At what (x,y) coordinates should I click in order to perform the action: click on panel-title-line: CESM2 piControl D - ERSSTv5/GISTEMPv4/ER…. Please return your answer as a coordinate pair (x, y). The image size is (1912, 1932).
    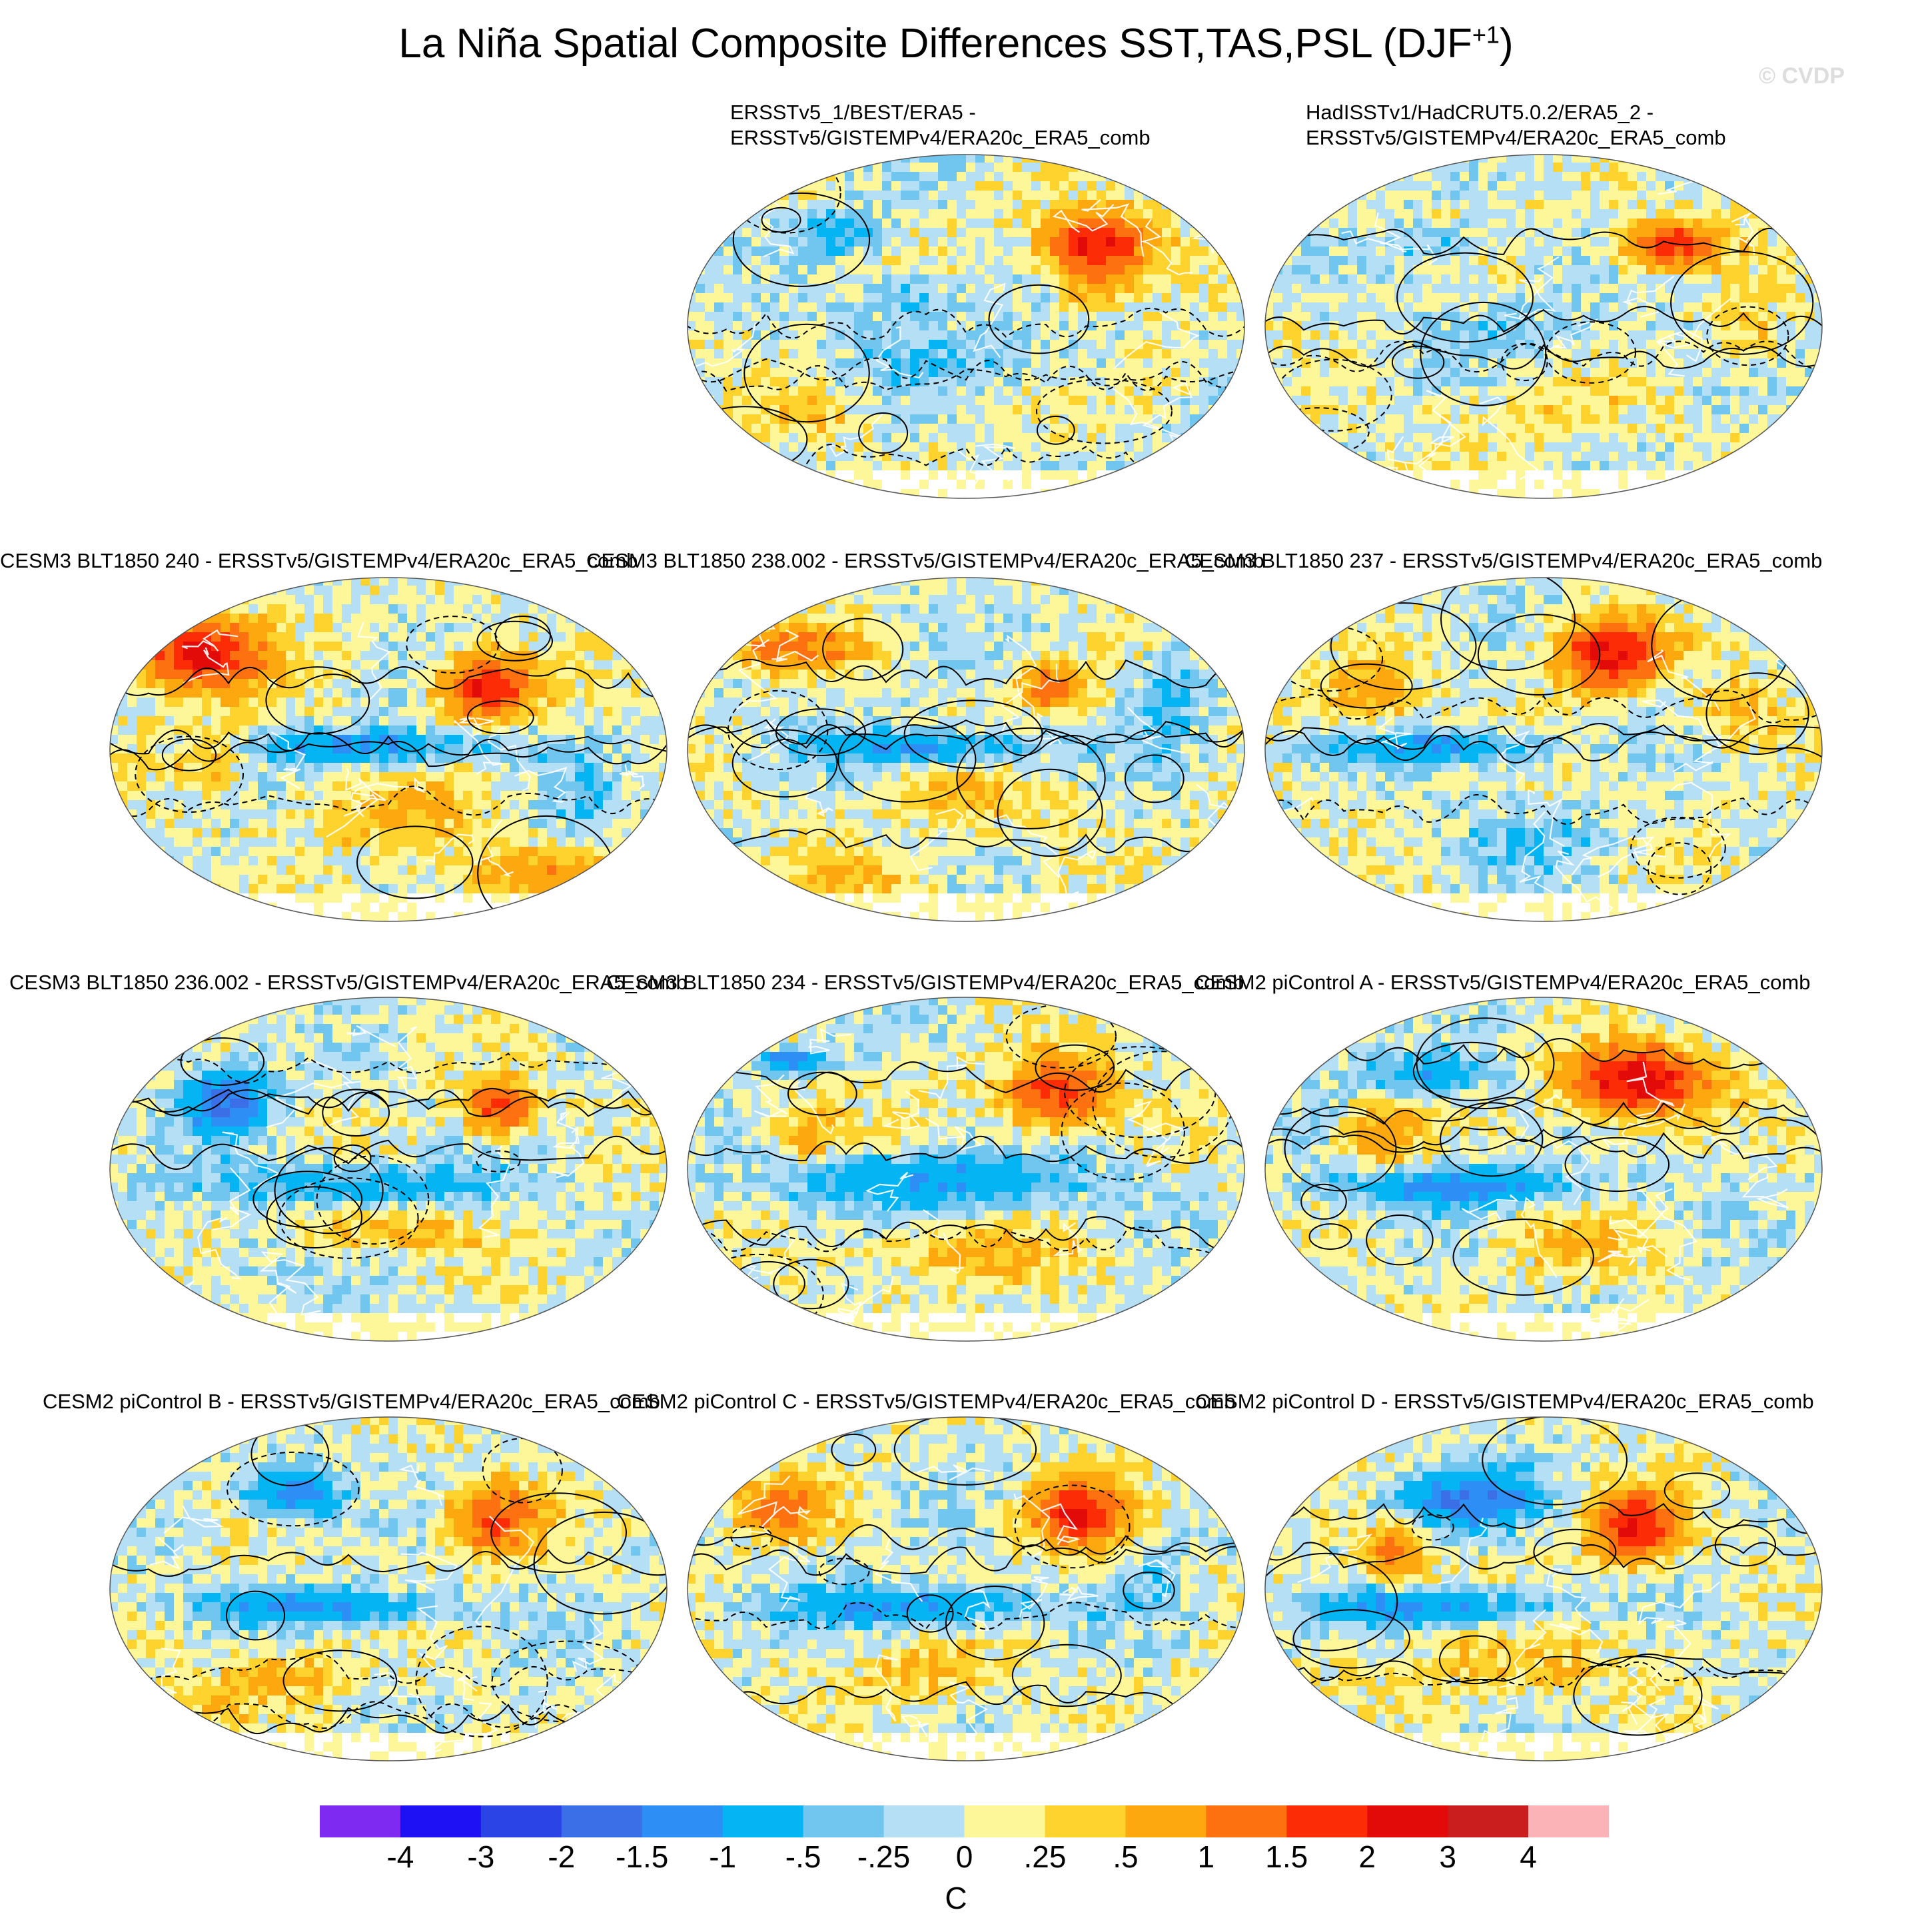
    Looking at the image, I should click on (1504, 1401).